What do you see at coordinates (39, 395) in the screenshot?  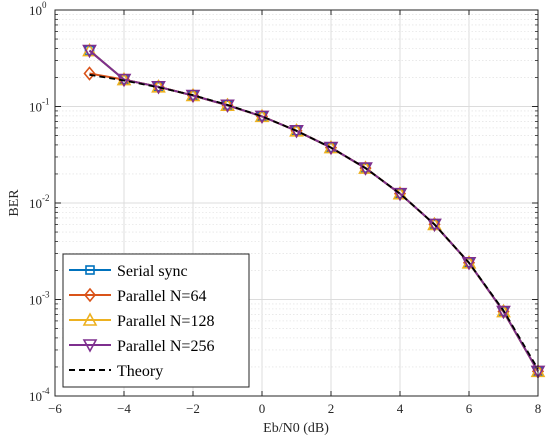 I see `y-tick-label: 10⁻⁴` at bounding box center [39, 395].